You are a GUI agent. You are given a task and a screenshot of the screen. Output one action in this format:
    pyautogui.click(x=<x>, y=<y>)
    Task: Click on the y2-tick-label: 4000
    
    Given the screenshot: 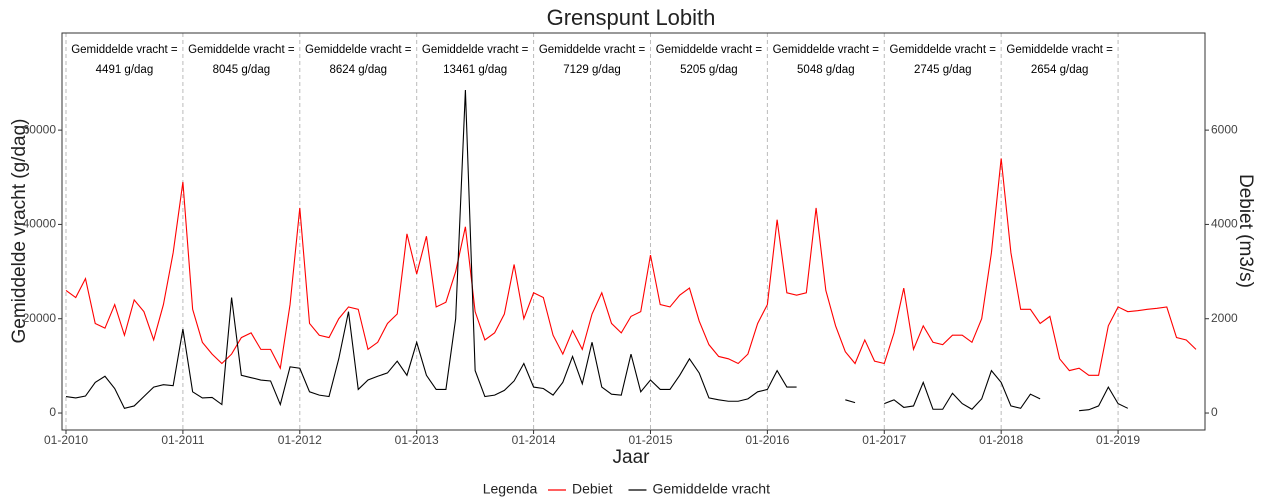 What is the action you would take?
    pyautogui.click(x=1224, y=224)
    